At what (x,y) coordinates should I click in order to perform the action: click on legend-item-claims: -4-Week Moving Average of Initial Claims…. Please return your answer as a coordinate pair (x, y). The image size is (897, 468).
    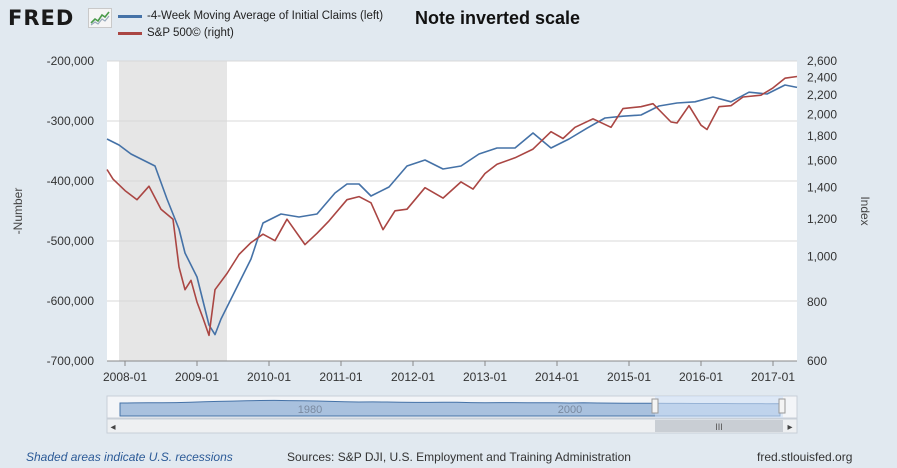
    Looking at the image, I should click on (250, 16).